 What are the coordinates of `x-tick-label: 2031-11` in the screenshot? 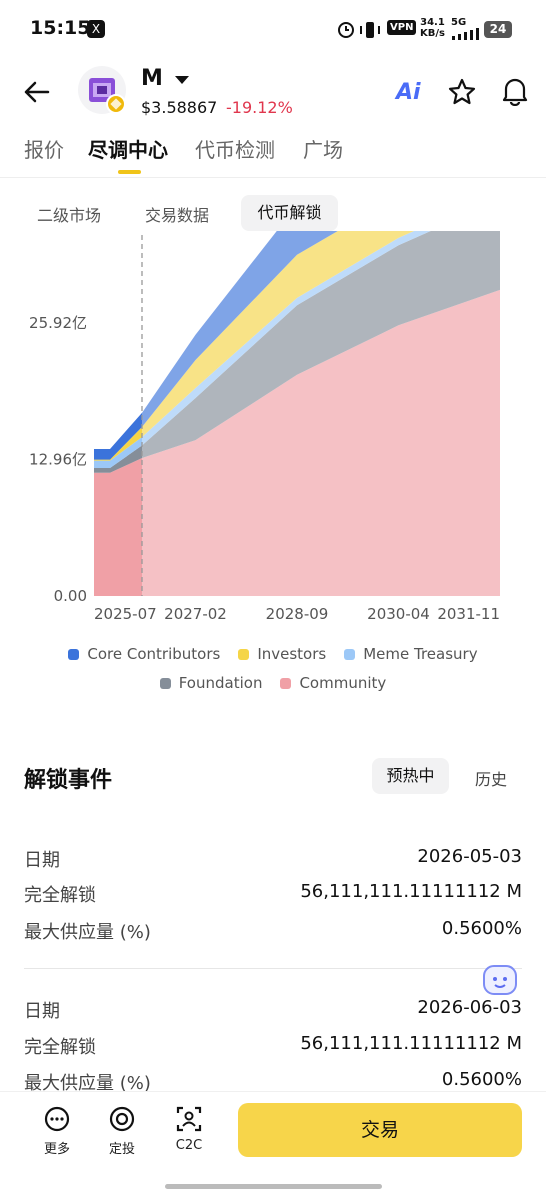 It's located at (468, 614).